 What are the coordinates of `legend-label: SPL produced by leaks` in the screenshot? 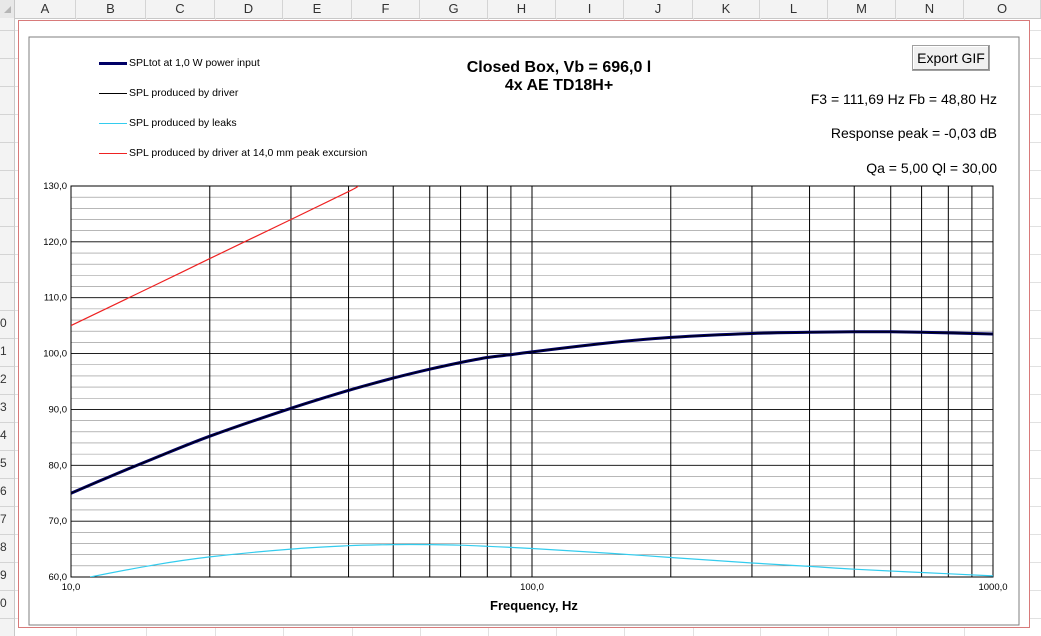 It's located at (183, 123).